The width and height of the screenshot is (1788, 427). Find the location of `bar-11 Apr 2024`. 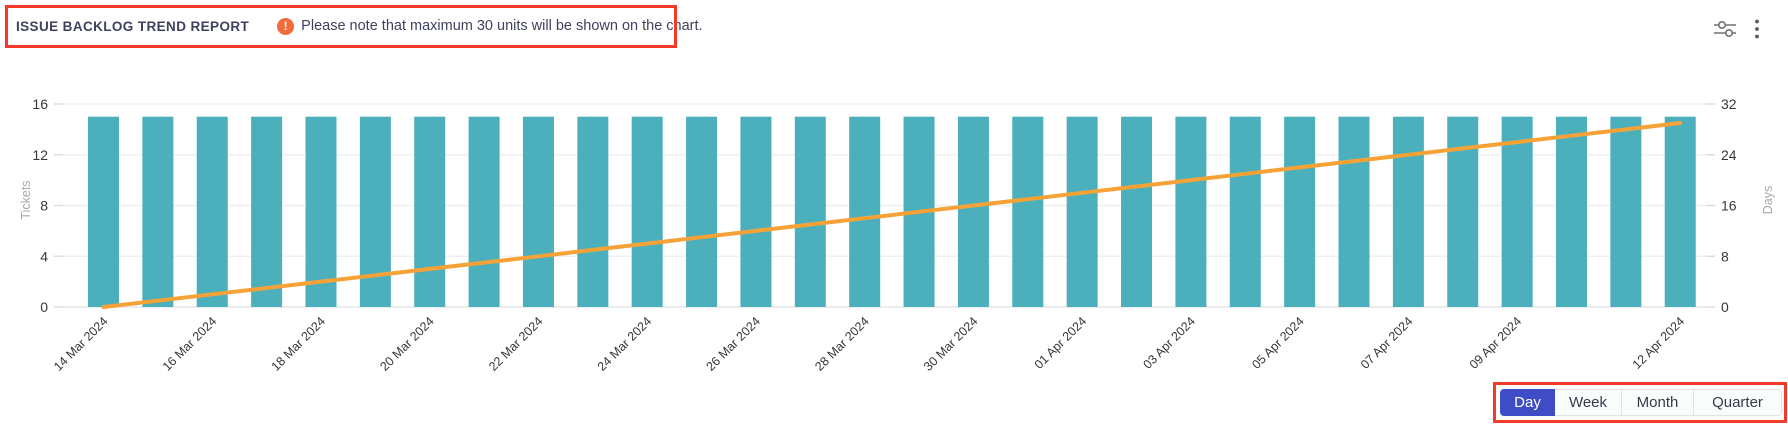

bar-11 Apr 2024 is located at coordinates (1626, 211).